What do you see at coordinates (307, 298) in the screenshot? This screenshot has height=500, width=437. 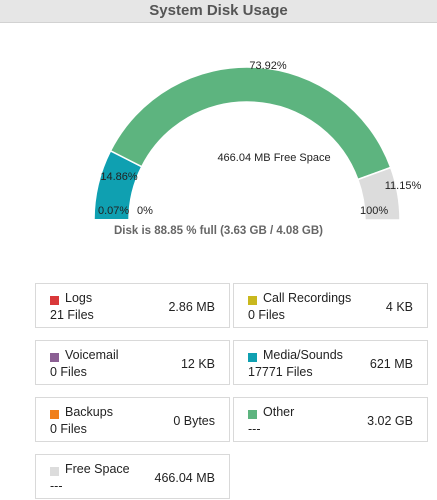 I see `card-name: Call Recordings` at bounding box center [307, 298].